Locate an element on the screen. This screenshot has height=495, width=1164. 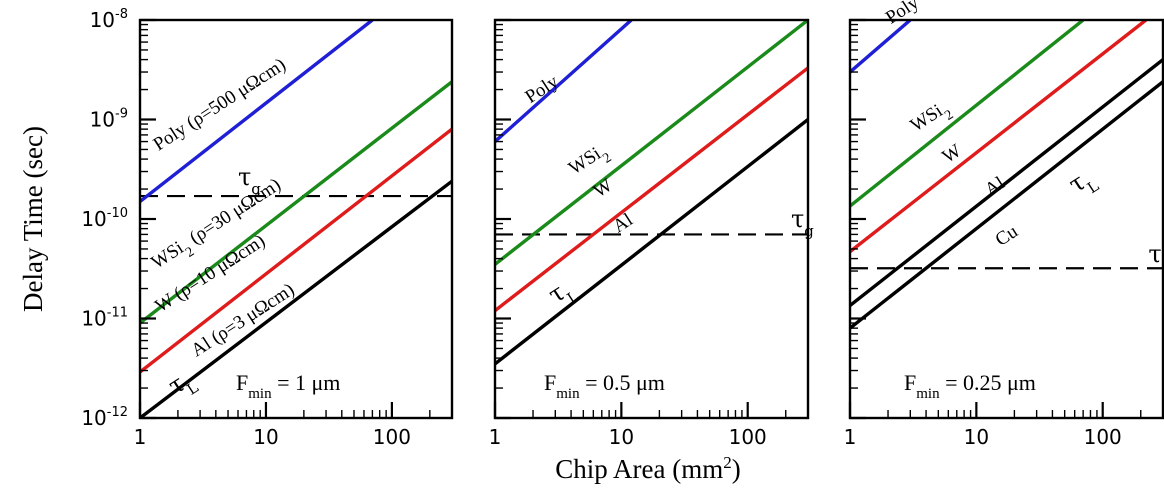
panel-2-x-tick-label: 1 is located at coordinates (495, 437).